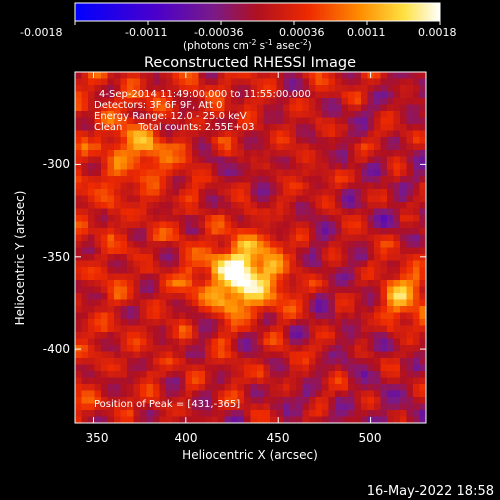 This screenshot has height=500, width=500. I want to click on colorbar-tick-label: 0.0018, so click(437, 32).